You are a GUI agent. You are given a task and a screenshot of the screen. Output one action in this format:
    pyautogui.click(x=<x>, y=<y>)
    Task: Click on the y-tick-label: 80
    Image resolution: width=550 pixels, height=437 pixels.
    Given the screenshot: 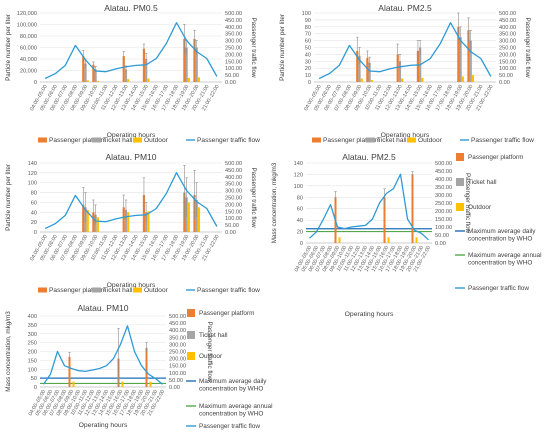 What is the action you would take?
    pyautogui.click(x=34, y=194)
    